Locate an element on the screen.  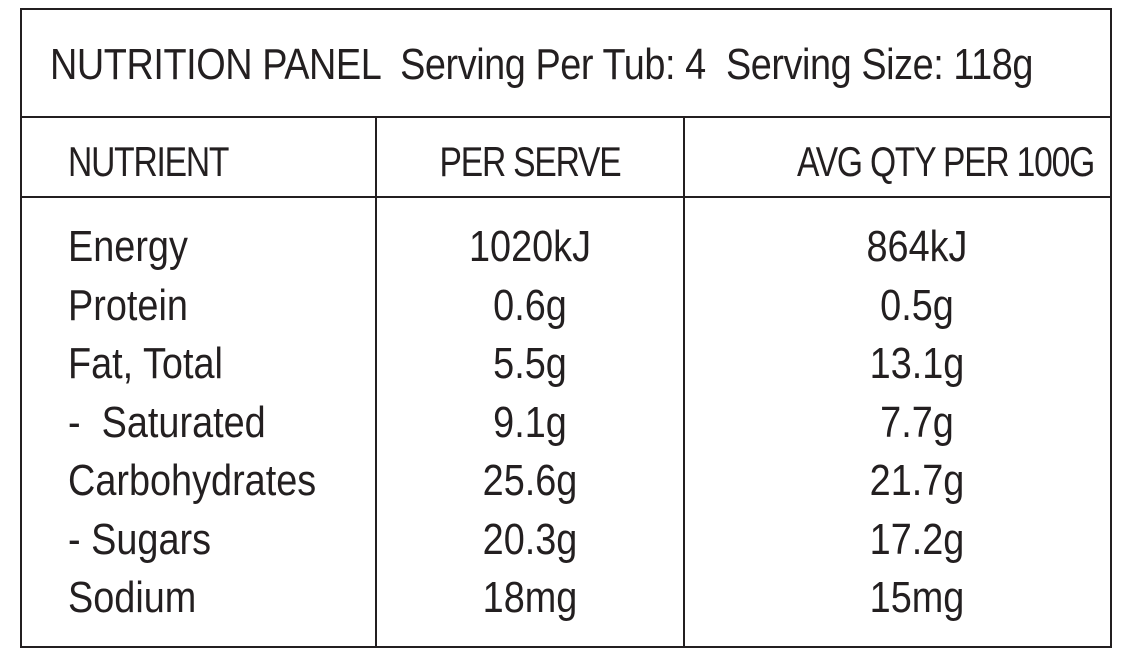
servings: Serving Per Tub: 4 is located at coordinates (553, 64).